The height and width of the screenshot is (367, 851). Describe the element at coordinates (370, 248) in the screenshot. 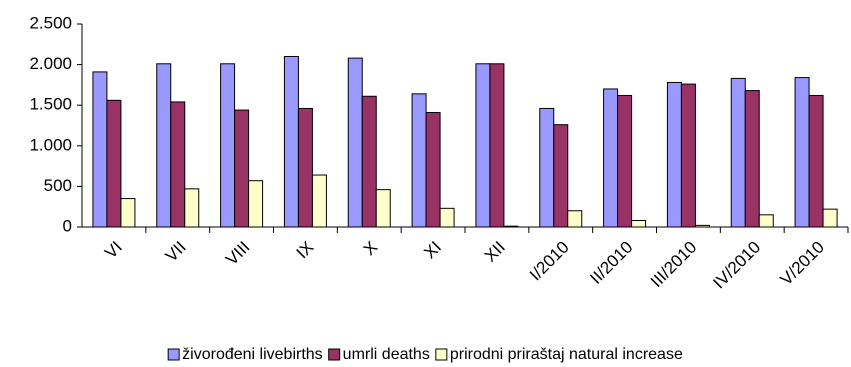

I see `x-tick-label: X` at that location.